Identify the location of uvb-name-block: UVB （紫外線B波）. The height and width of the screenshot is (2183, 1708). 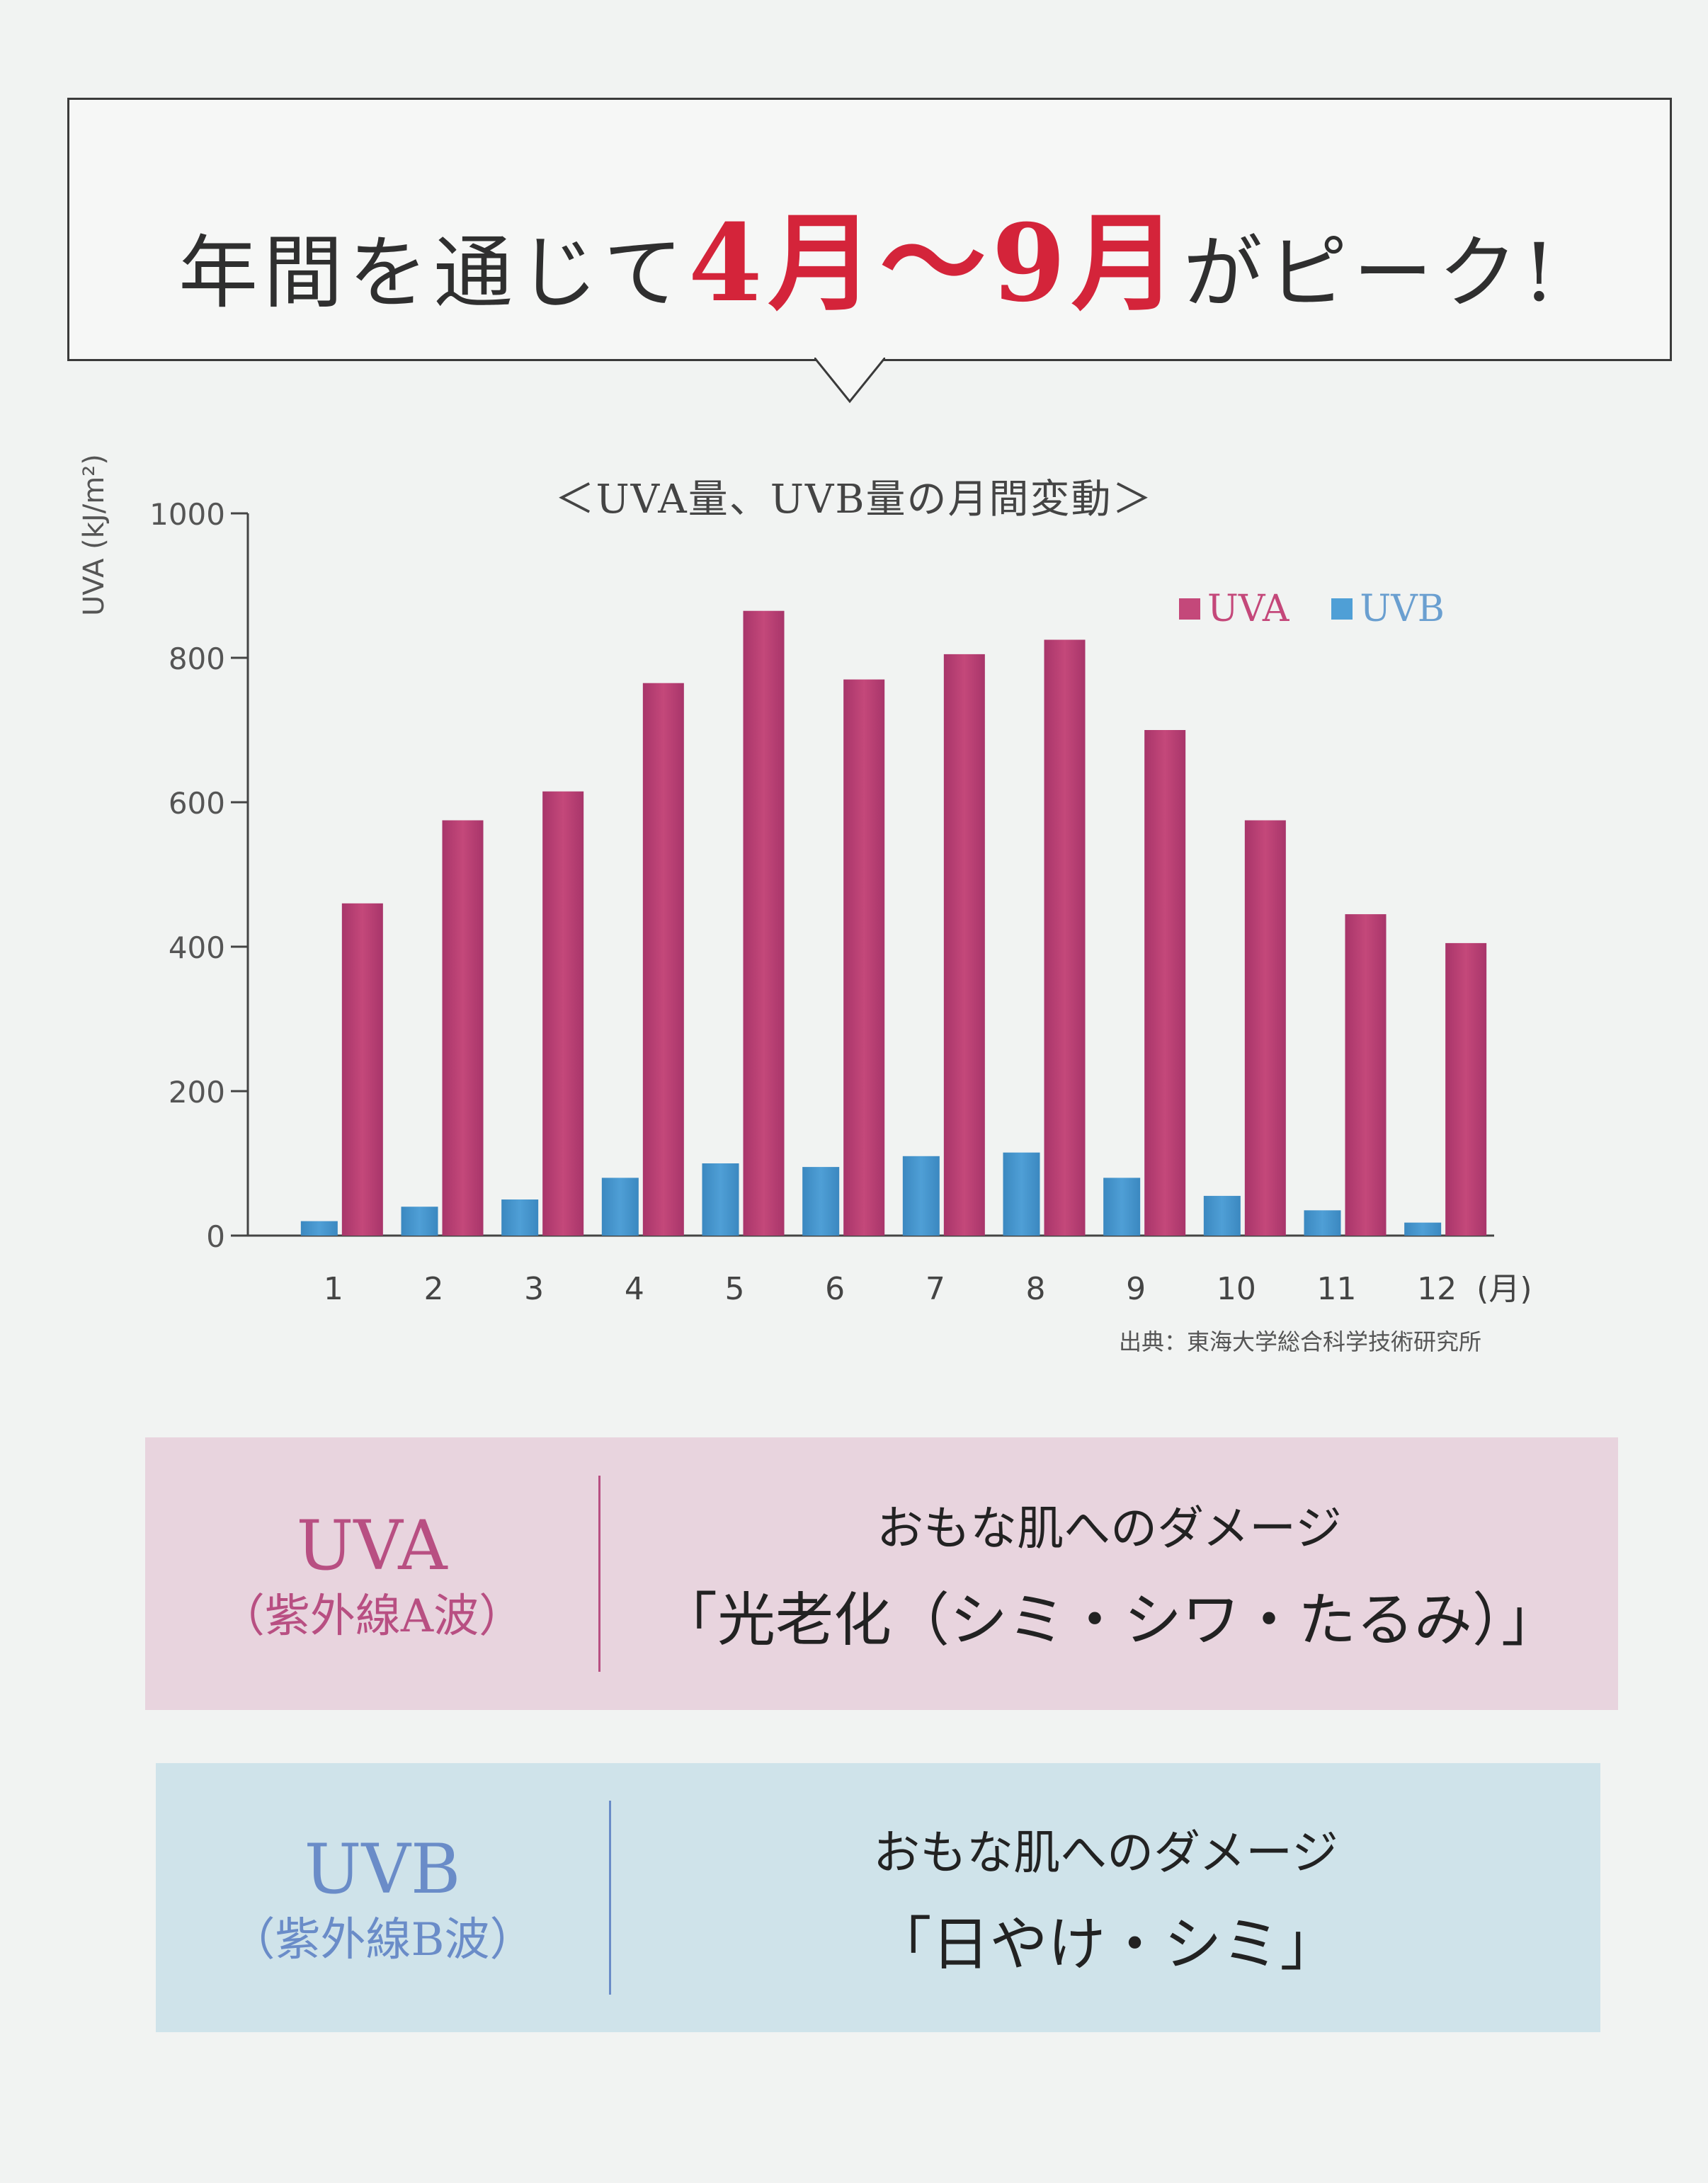
(382, 1898).